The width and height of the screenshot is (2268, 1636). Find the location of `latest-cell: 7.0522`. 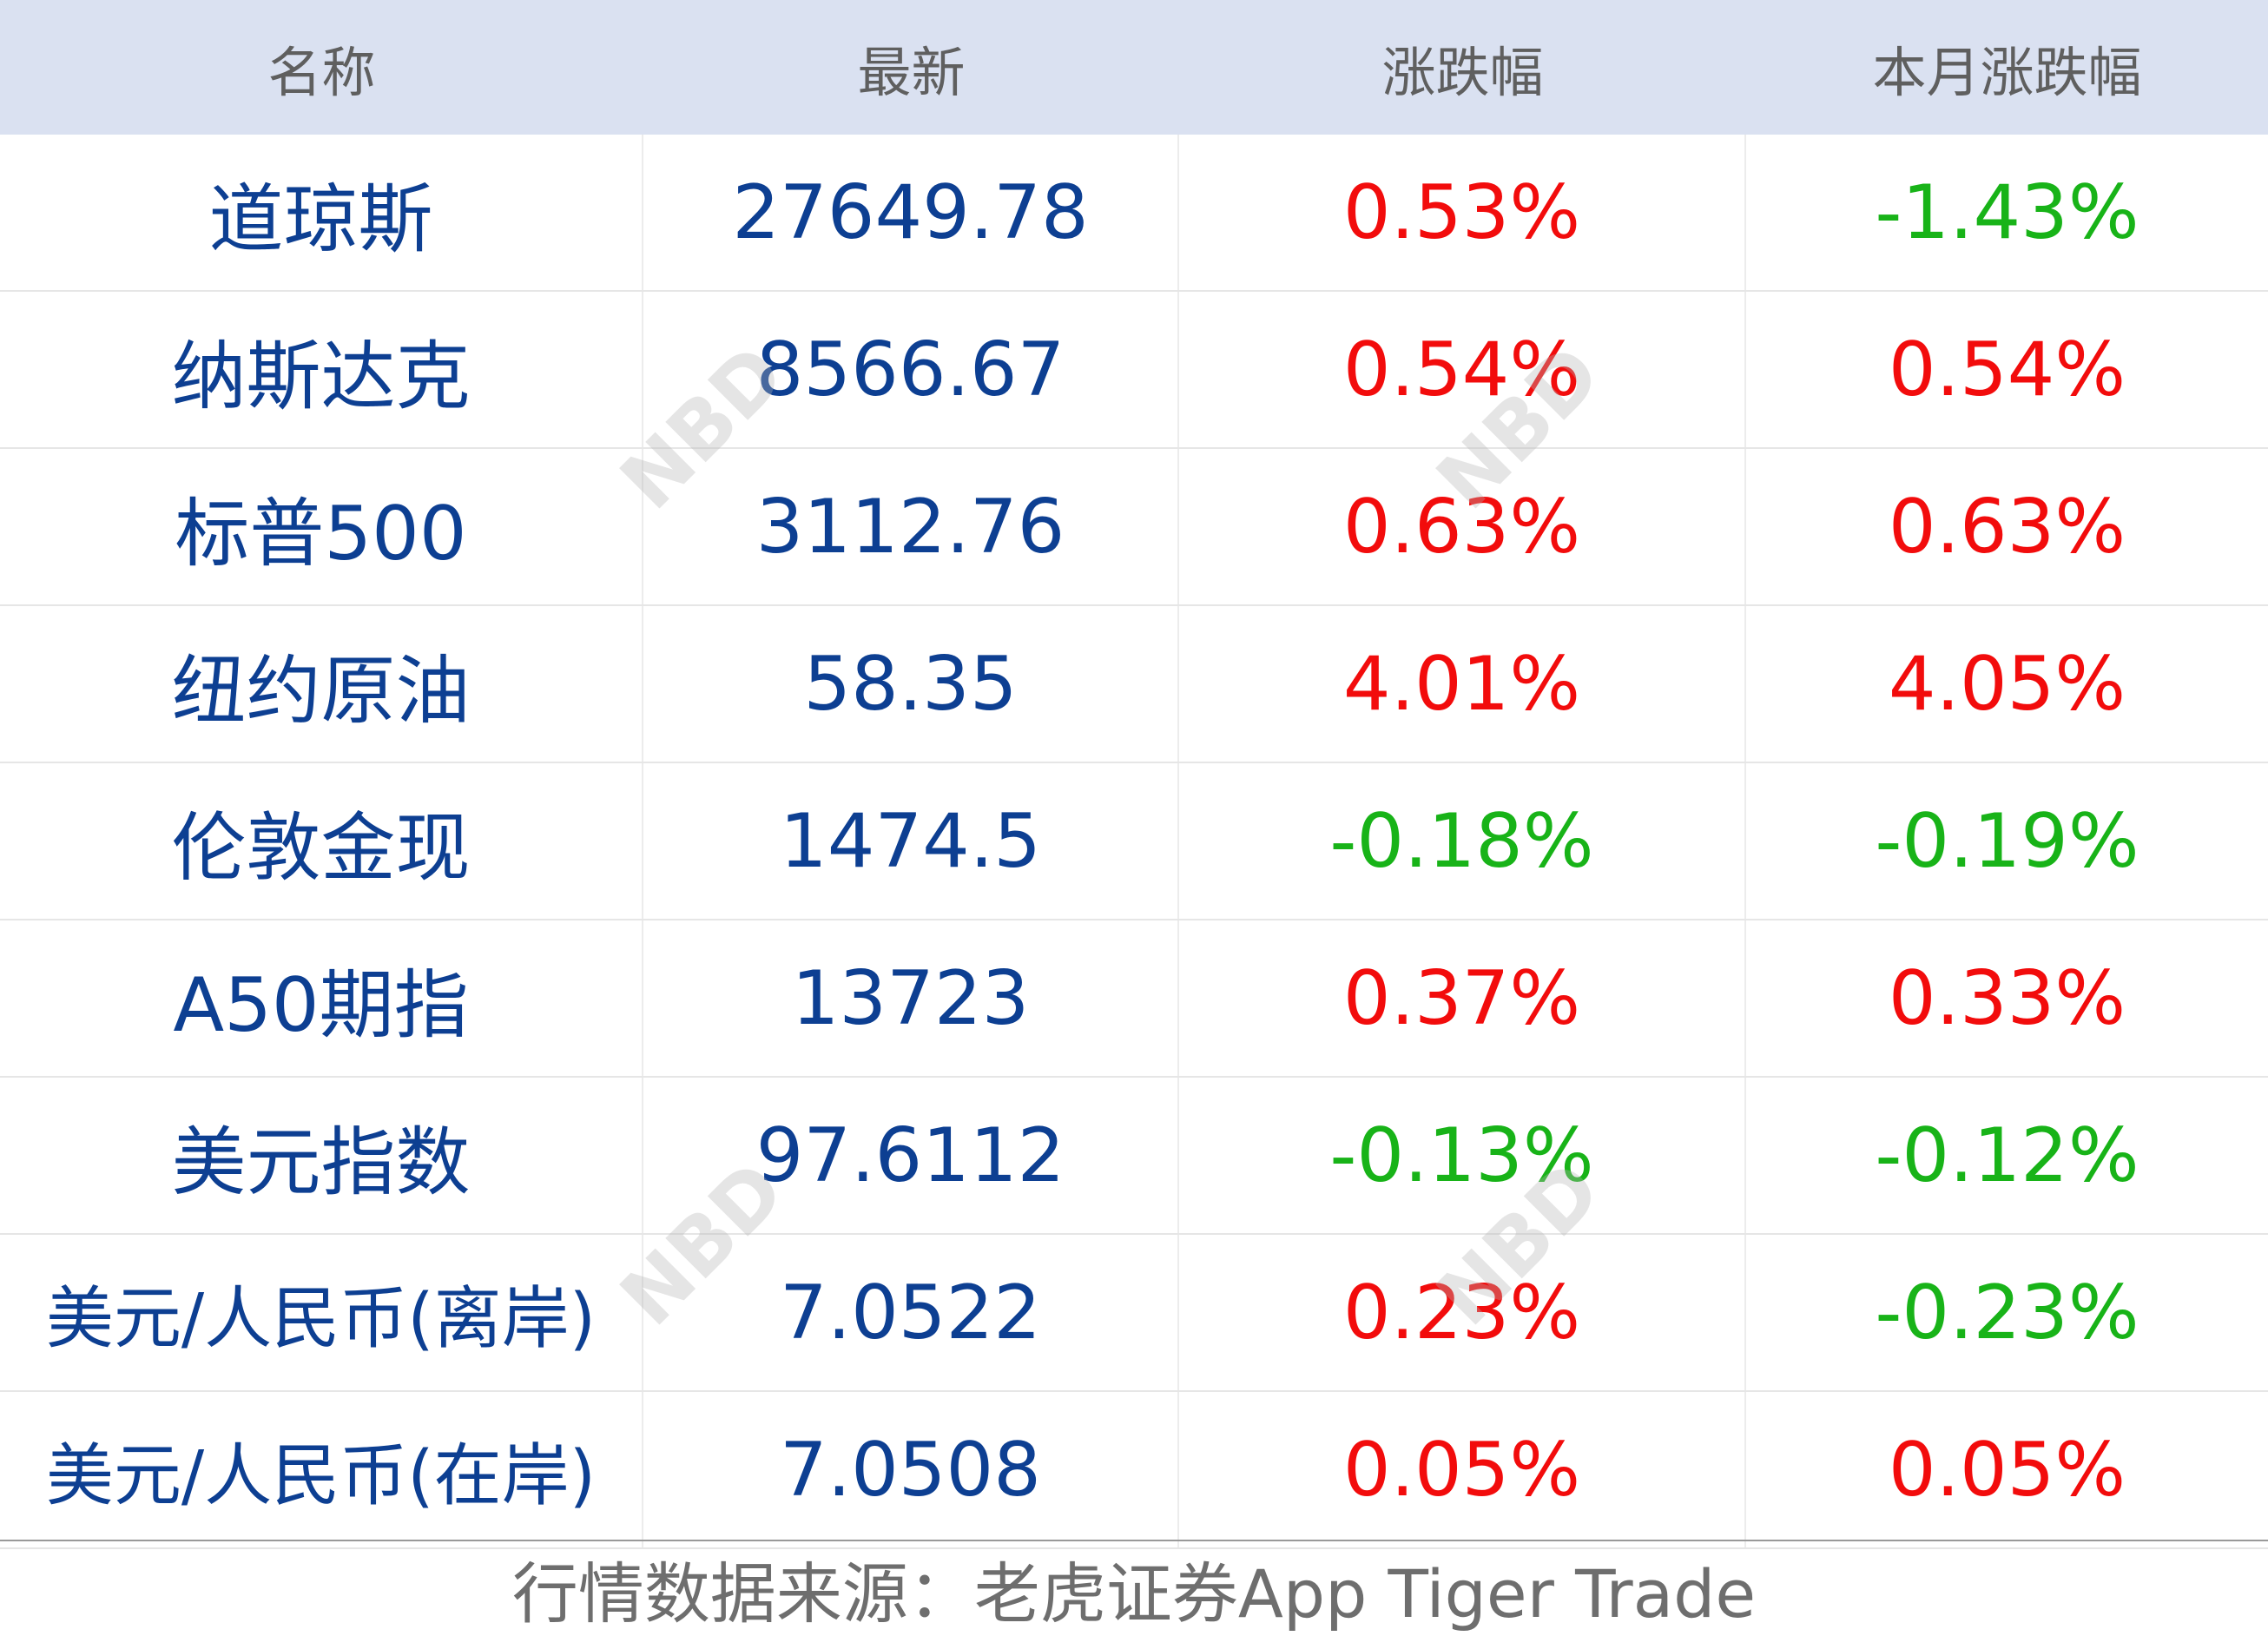

latest-cell: 7.0522 is located at coordinates (911, 1312).